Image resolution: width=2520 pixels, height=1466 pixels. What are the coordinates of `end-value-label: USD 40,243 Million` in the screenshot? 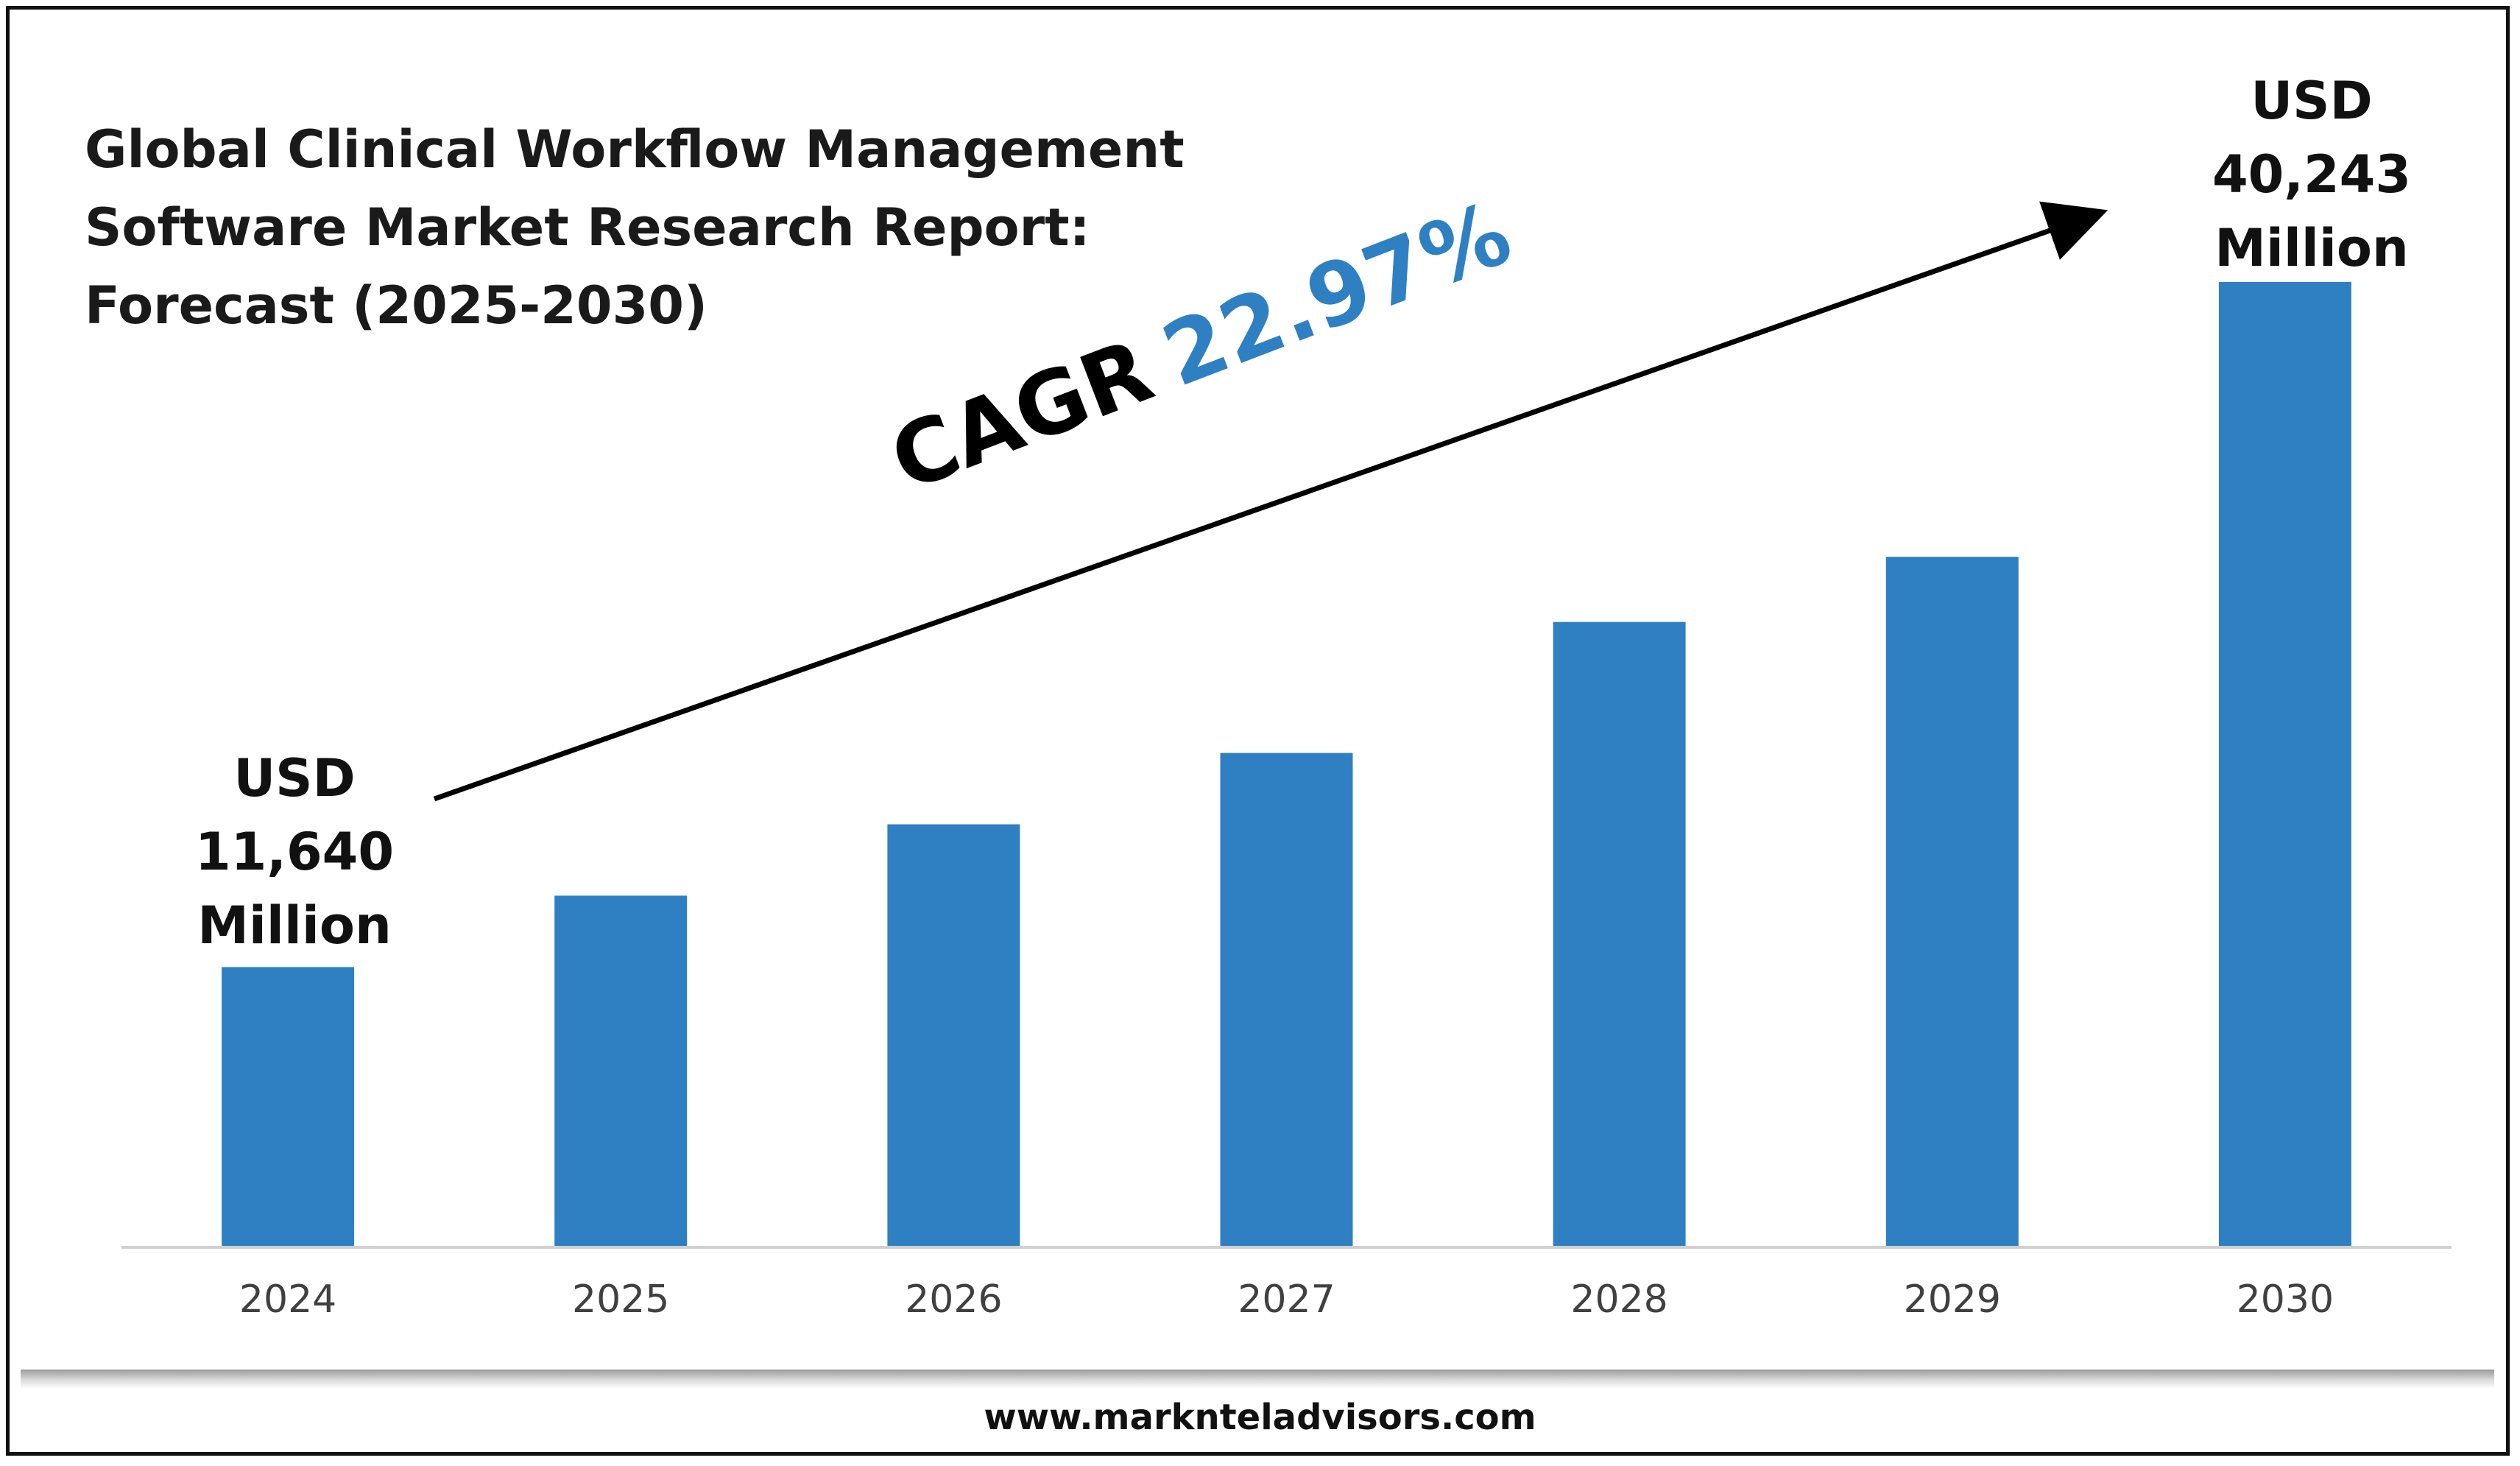 It's located at (2311, 174).